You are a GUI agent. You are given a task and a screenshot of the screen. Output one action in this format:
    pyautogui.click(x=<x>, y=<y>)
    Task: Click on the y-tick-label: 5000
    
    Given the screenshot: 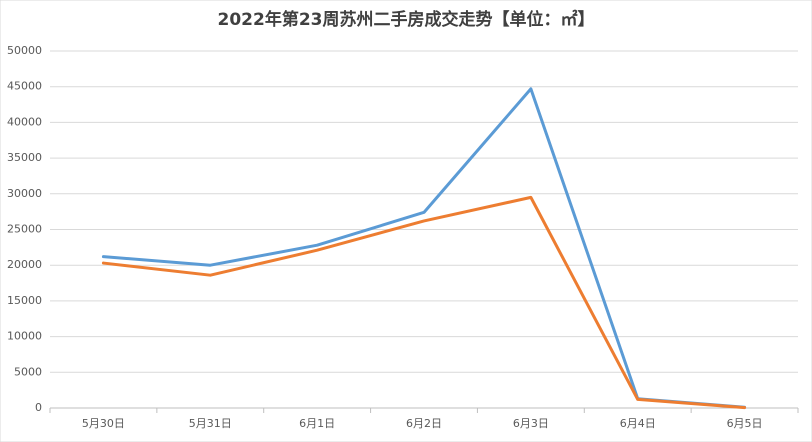 What is the action you would take?
    pyautogui.click(x=28, y=371)
    